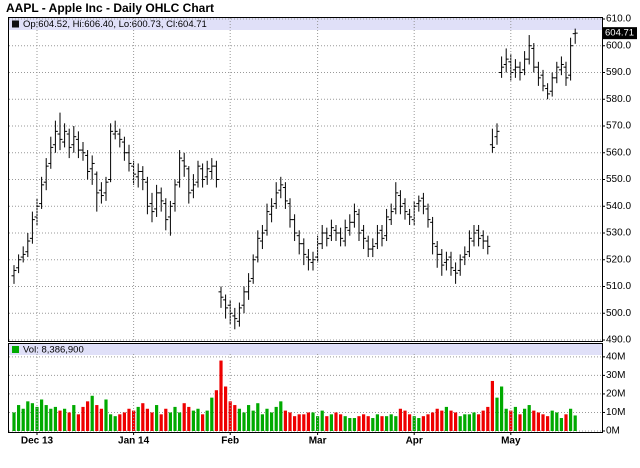  I want to click on y-tick-label: 0M, so click(613, 431).